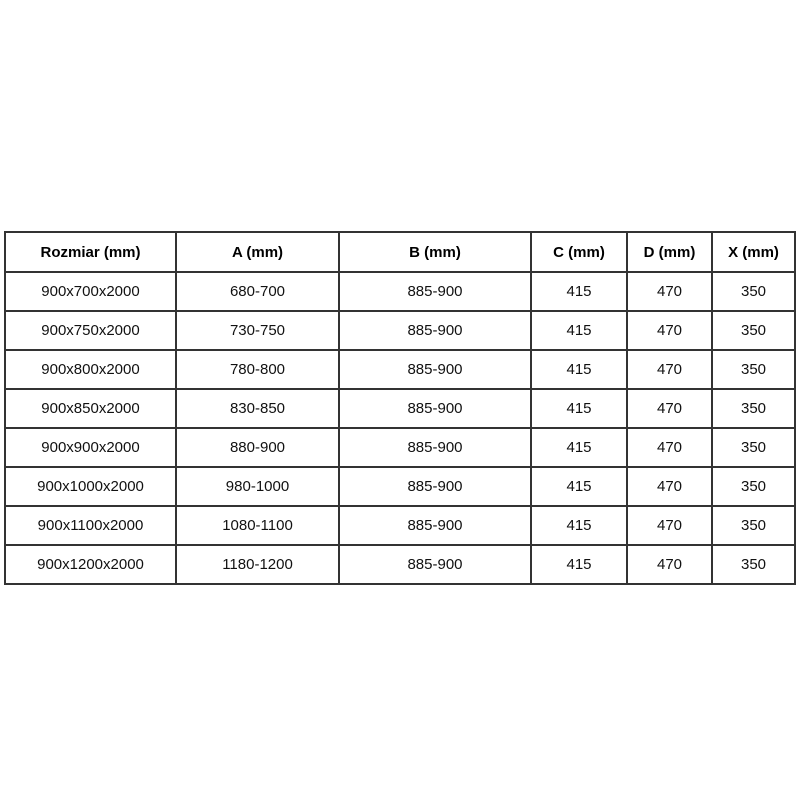 This screenshot has height=800, width=800. Describe the element at coordinates (257, 252) in the screenshot. I see `column-header-a: A (mm)` at that location.